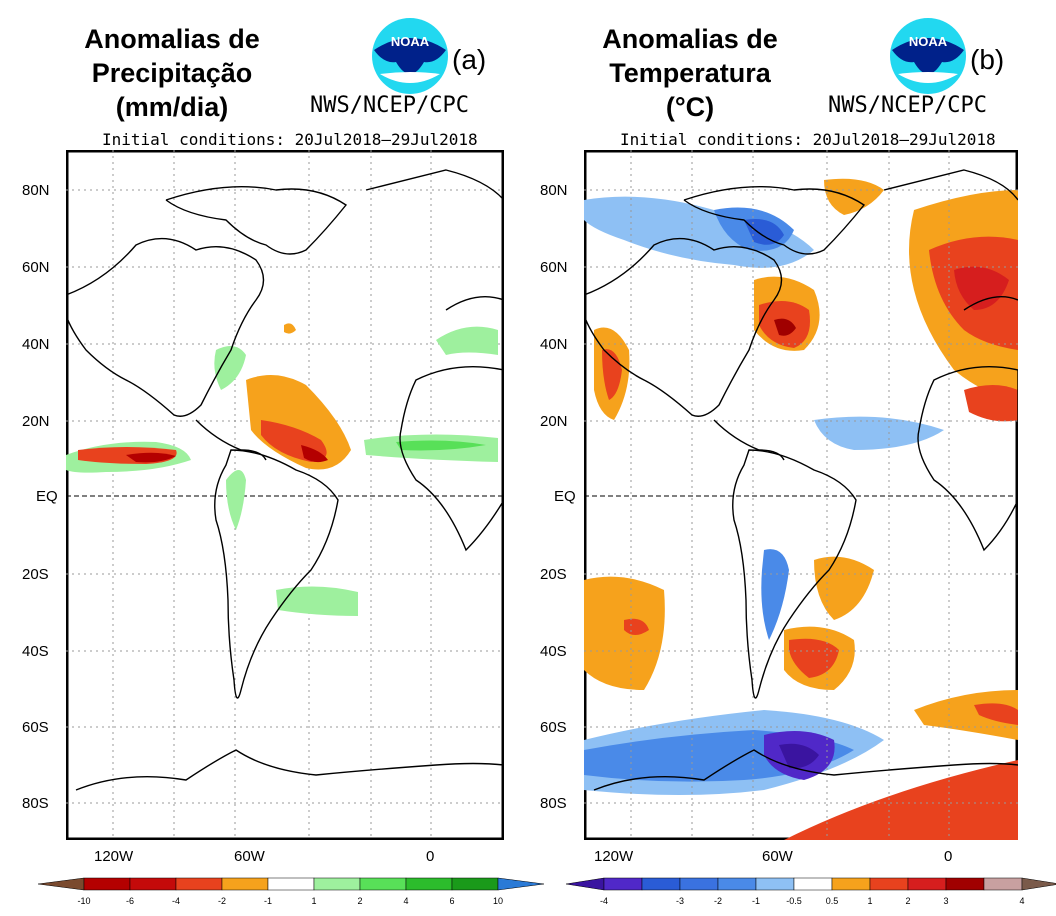 The height and width of the screenshot is (916, 1056). I want to click on title-line: Precipitação, so click(172, 73).